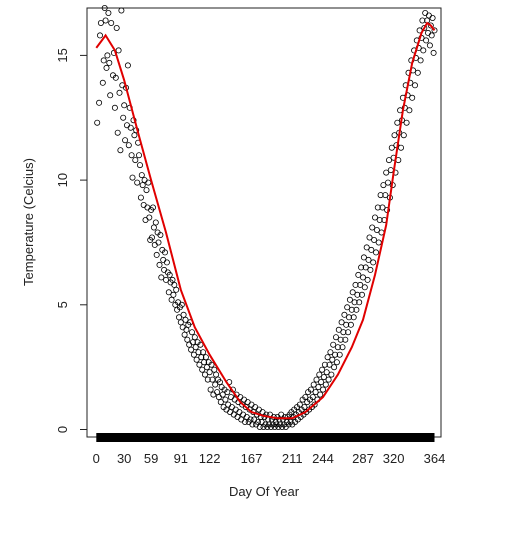 The image size is (511, 536). Describe the element at coordinates (265, 437) in the screenshot. I see `x-rug-bar` at that location.